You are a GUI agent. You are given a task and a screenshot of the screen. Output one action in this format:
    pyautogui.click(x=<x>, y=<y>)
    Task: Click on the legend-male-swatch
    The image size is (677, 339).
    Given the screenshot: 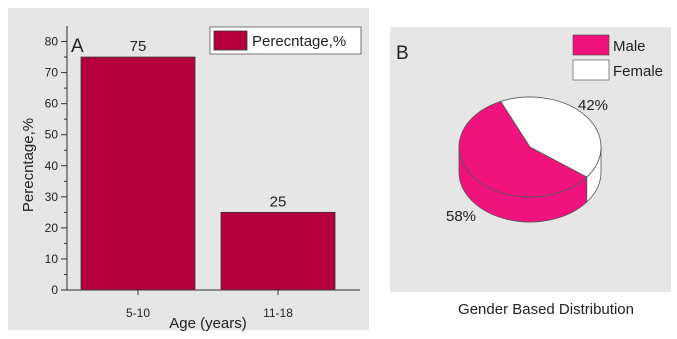 What is the action you would take?
    pyautogui.click(x=591, y=45)
    